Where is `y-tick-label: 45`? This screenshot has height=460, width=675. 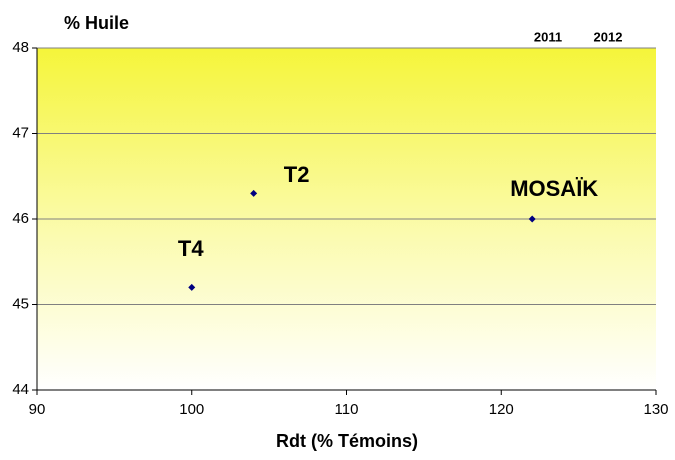 y-tick-label: 45 is located at coordinates (20, 303).